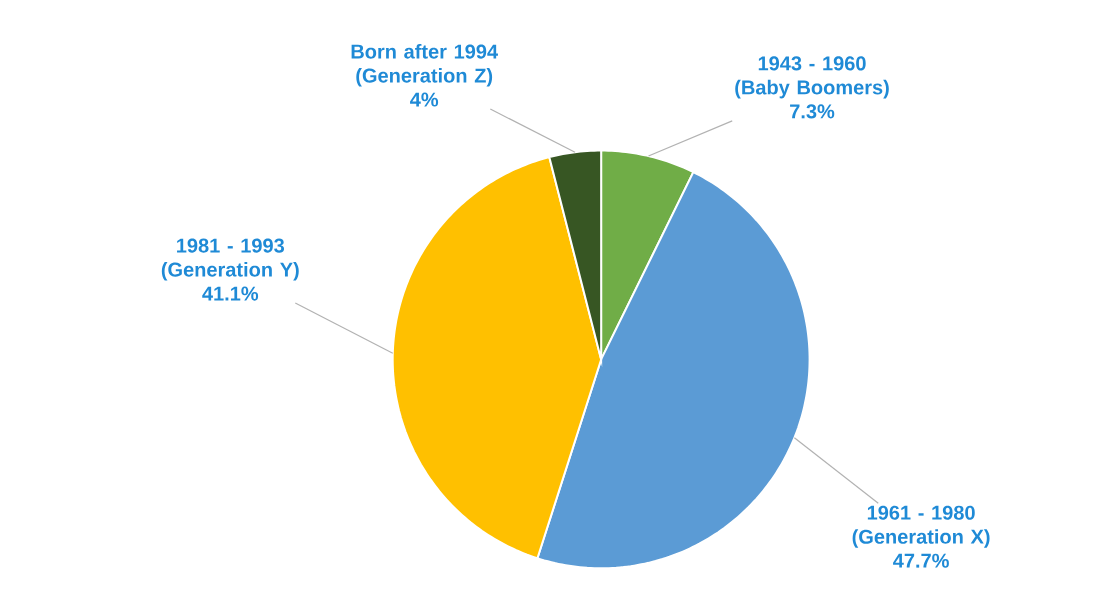  I want to click on slice-label: 1961 - 1980 (Generation X), so click(921, 526).